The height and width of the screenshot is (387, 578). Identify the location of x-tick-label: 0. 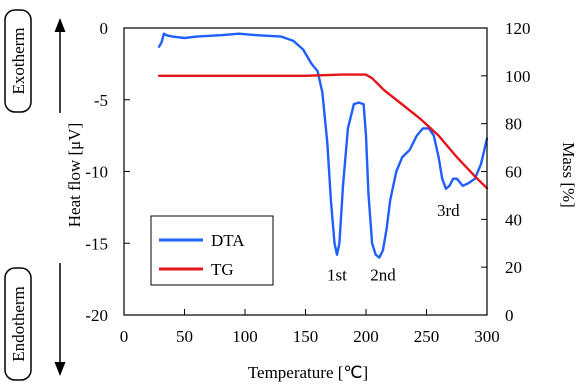
(124, 336).